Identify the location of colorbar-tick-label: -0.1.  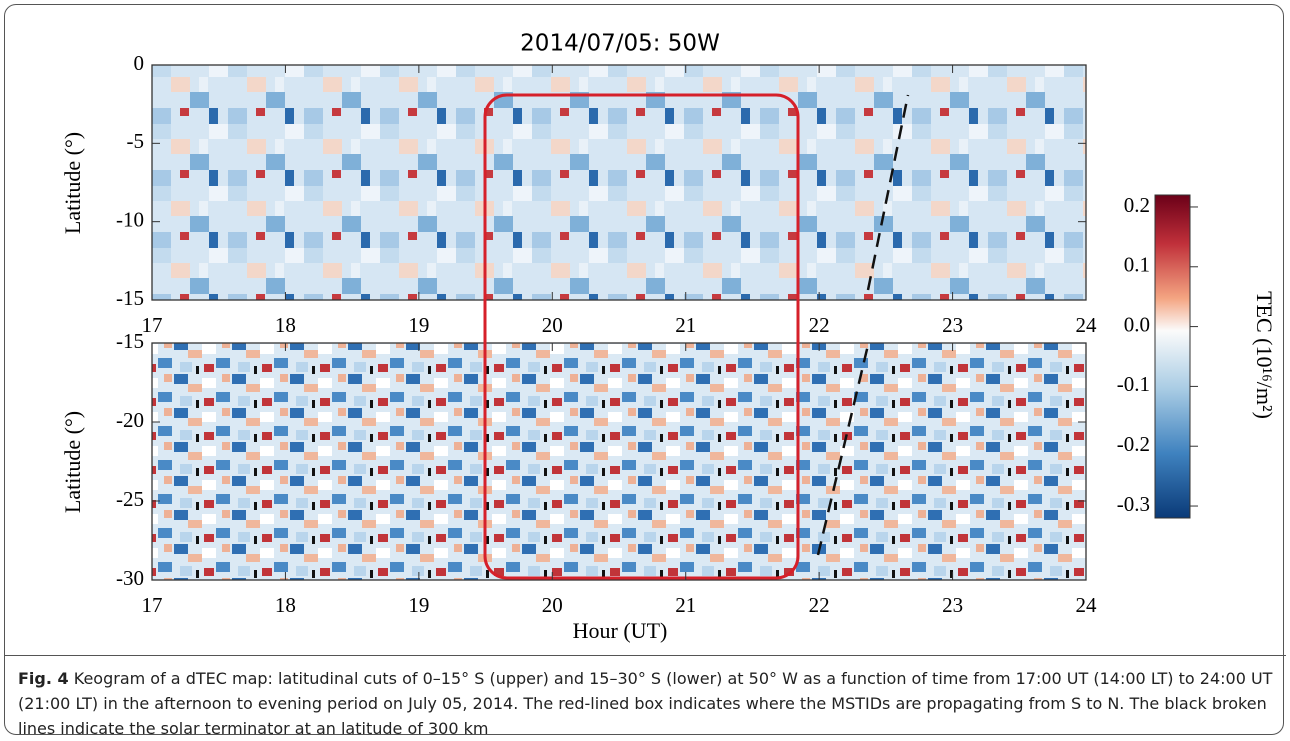
(1133, 384).